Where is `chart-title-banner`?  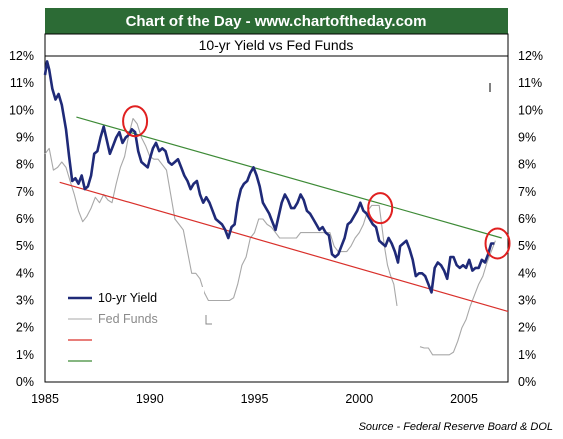 chart-title-banner is located at coordinates (276, 21).